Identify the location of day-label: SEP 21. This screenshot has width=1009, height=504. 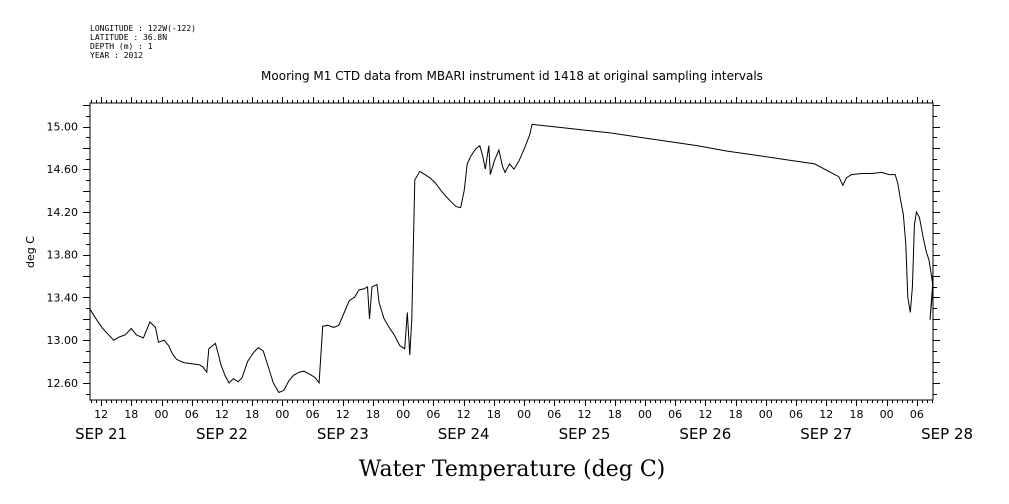
(101, 434).